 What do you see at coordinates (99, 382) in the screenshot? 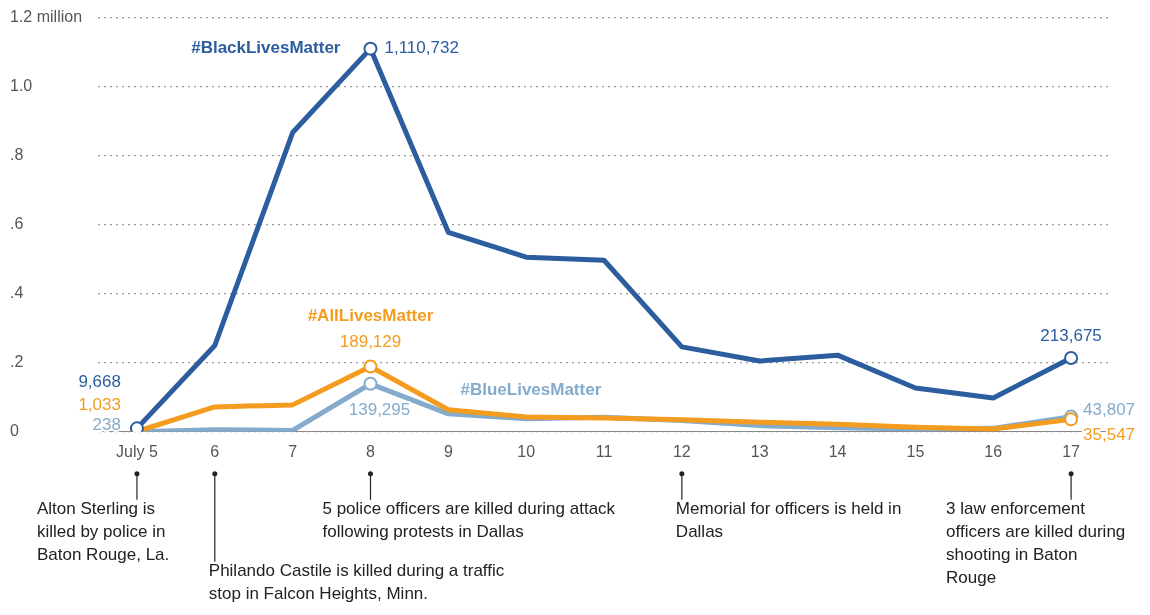
I see `annotation: 9,668` at bounding box center [99, 382].